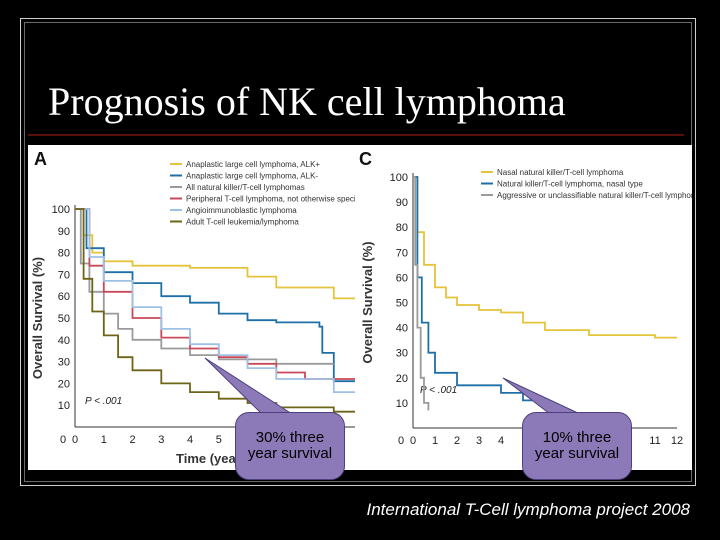  I want to click on x-tick-label: 12, so click(677, 441).